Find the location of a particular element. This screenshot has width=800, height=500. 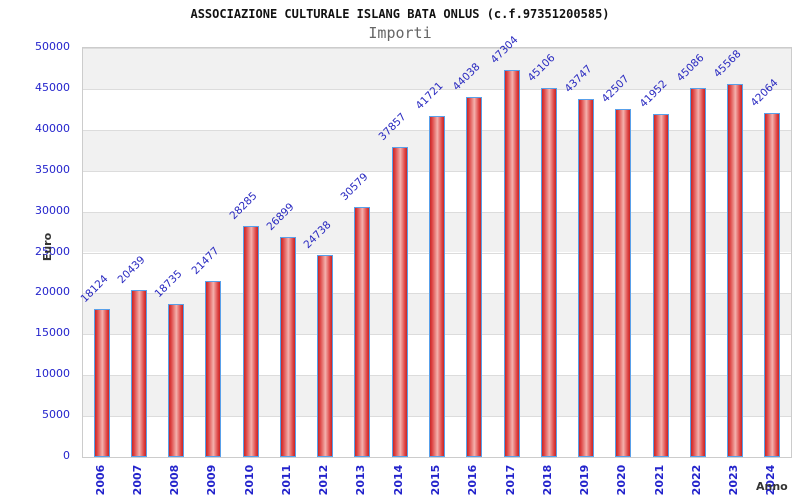

y-axis-title: Euro is located at coordinates (47, 247).